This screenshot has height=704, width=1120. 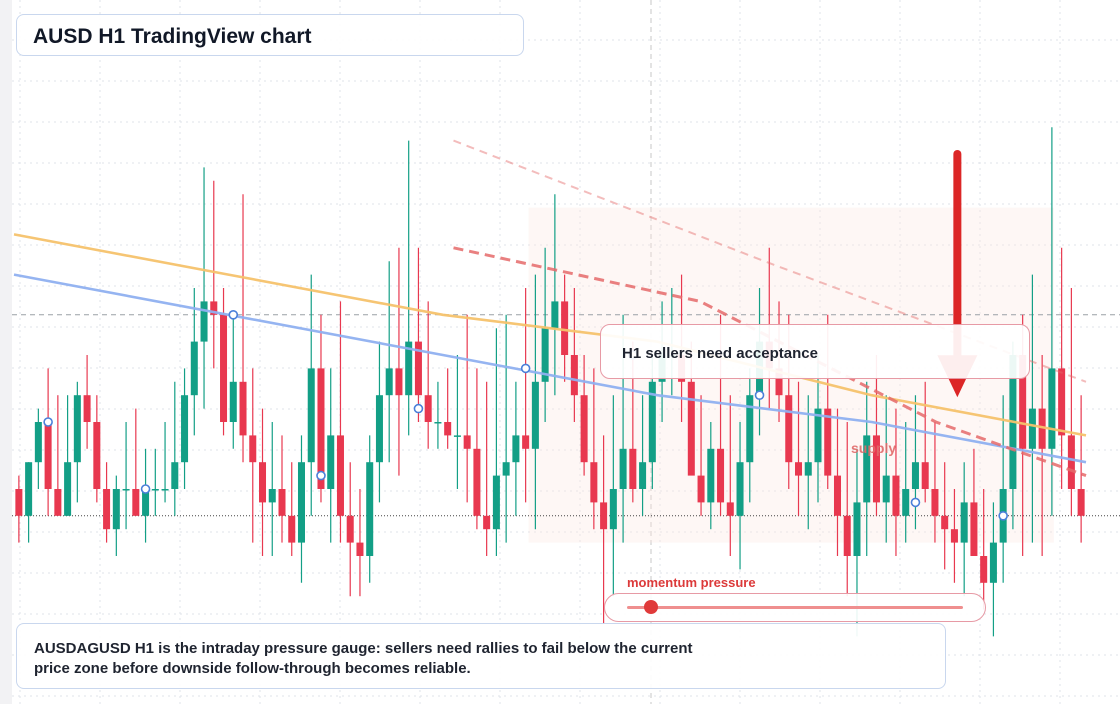 I want to click on chart-title: AUSD H1 TradingView chart, so click(x=172, y=36).